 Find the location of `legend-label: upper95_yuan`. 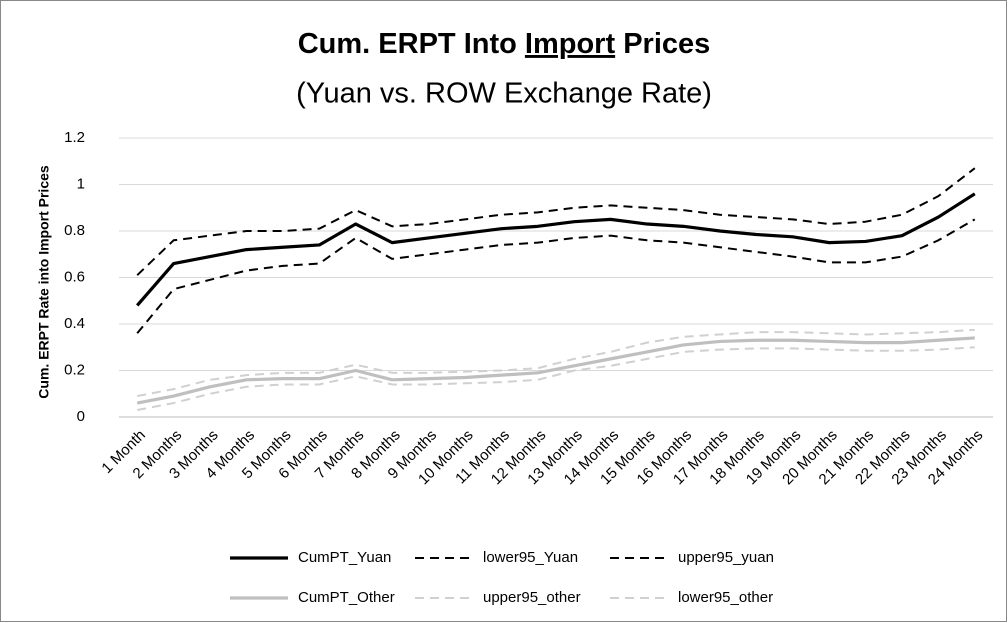

legend-label: upper95_yuan is located at coordinates (726, 557).